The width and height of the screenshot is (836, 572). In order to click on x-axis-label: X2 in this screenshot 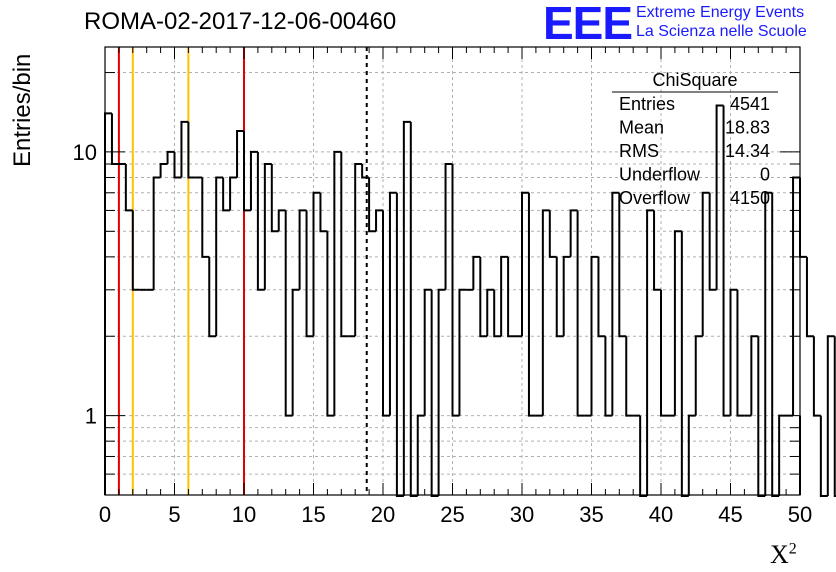, I will do `click(783, 555)`.